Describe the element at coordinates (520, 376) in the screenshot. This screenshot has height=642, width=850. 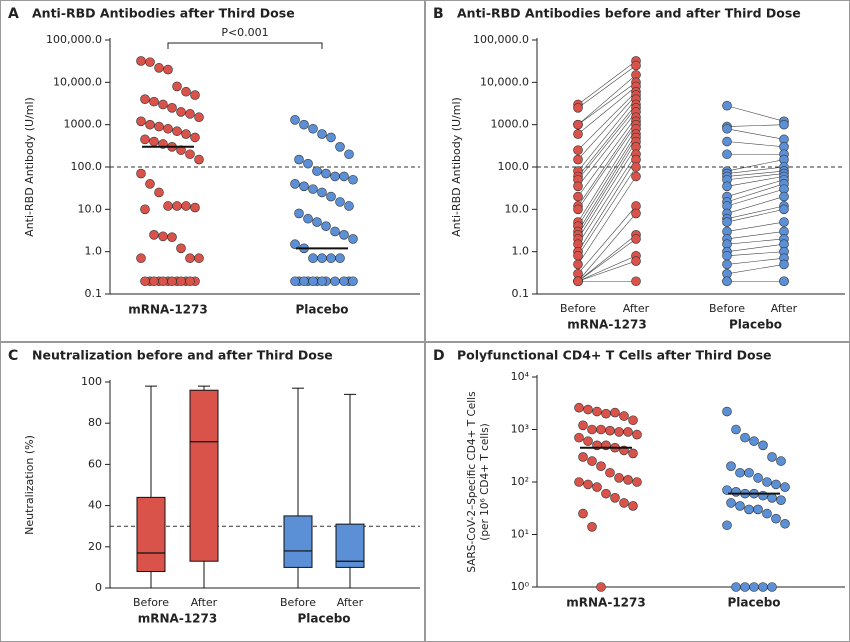
I see `y-tick-label: 10⁴` at that location.